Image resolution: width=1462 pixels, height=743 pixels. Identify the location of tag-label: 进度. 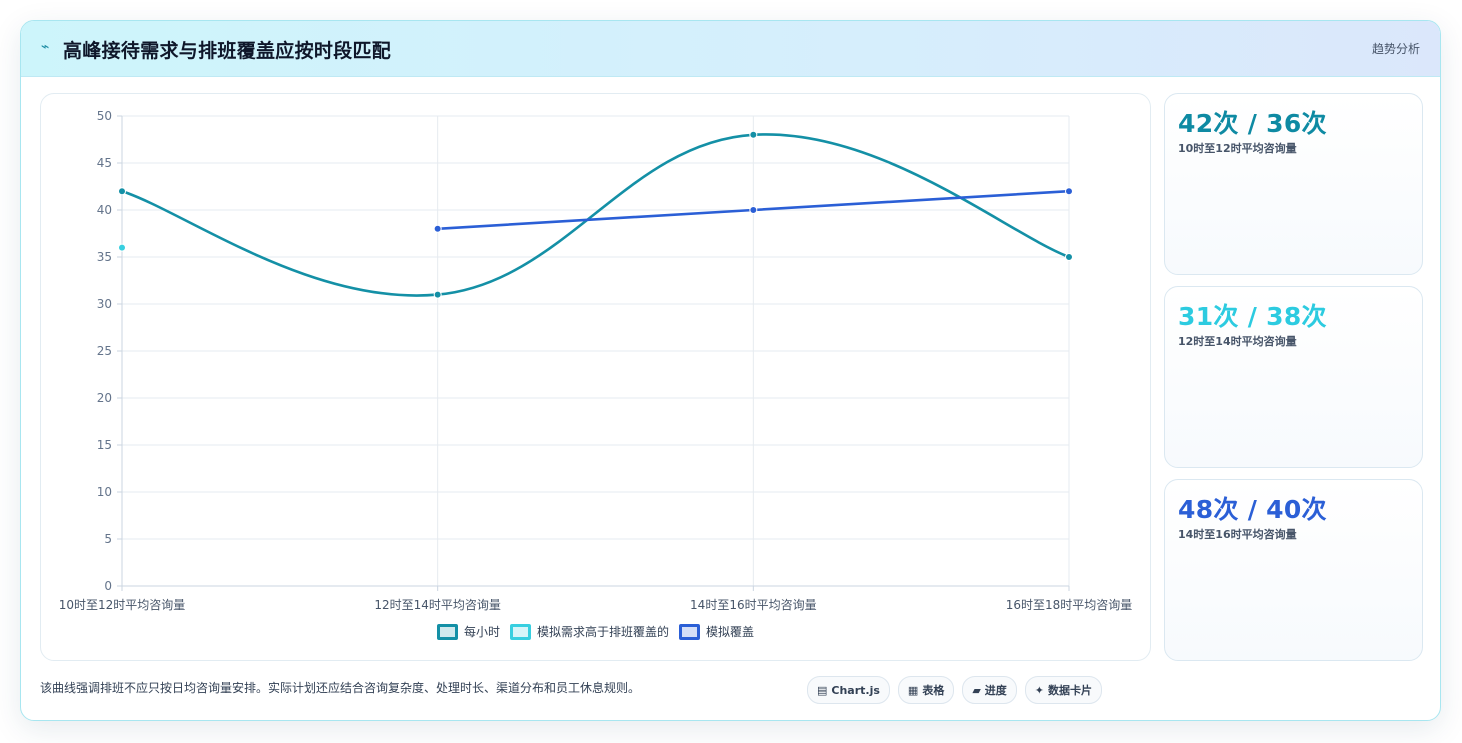
(995, 690).